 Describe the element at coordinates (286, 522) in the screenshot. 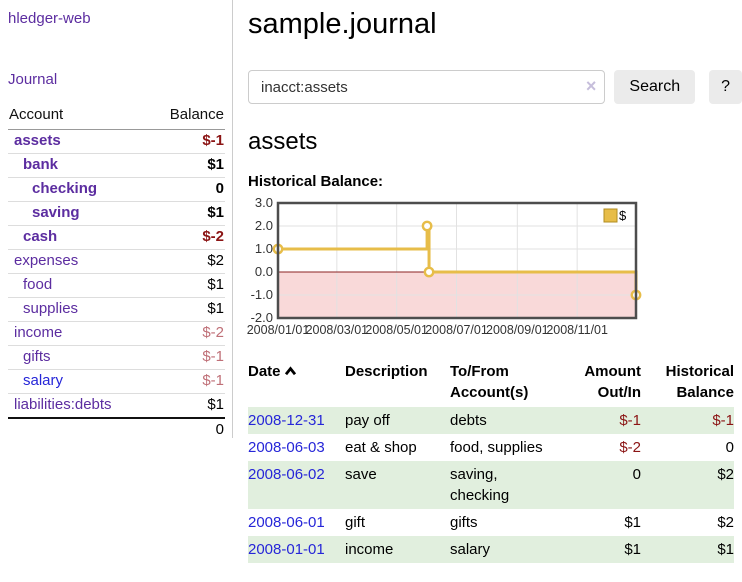

I see `transaction-date-link: 2008-06-01` at that location.